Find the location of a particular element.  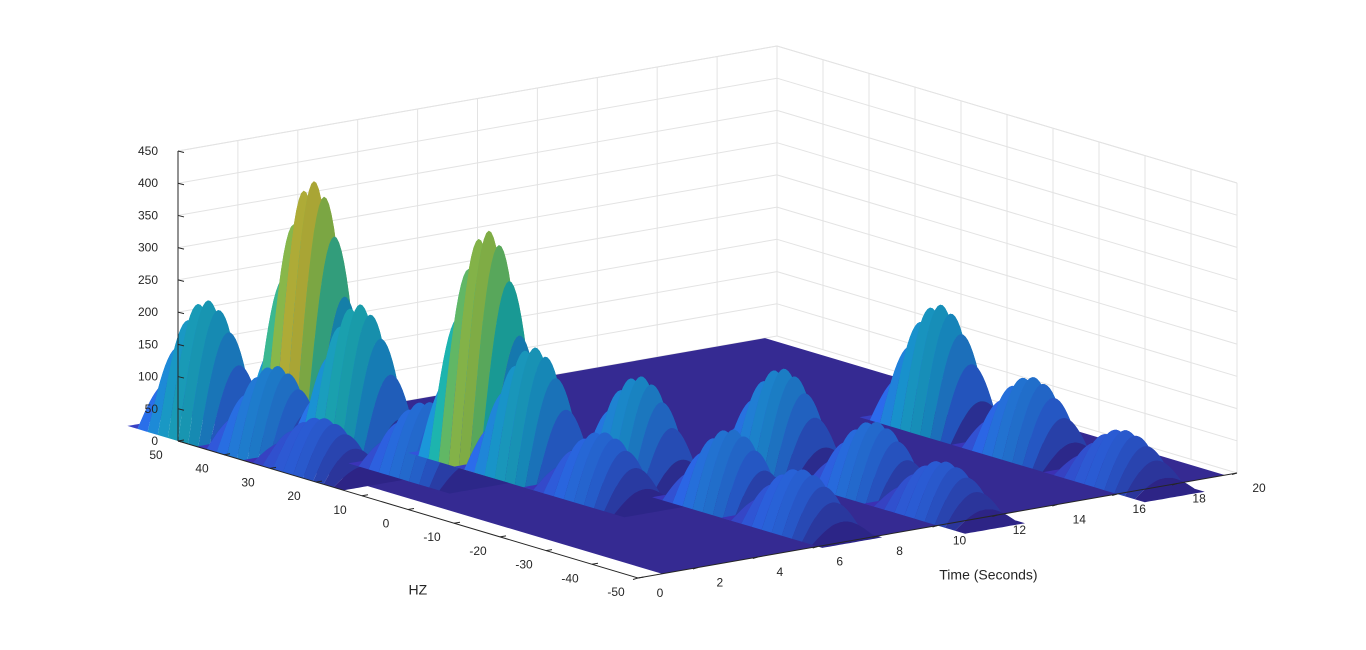

x-tick-label: 0 is located at coordinates (660, 593).